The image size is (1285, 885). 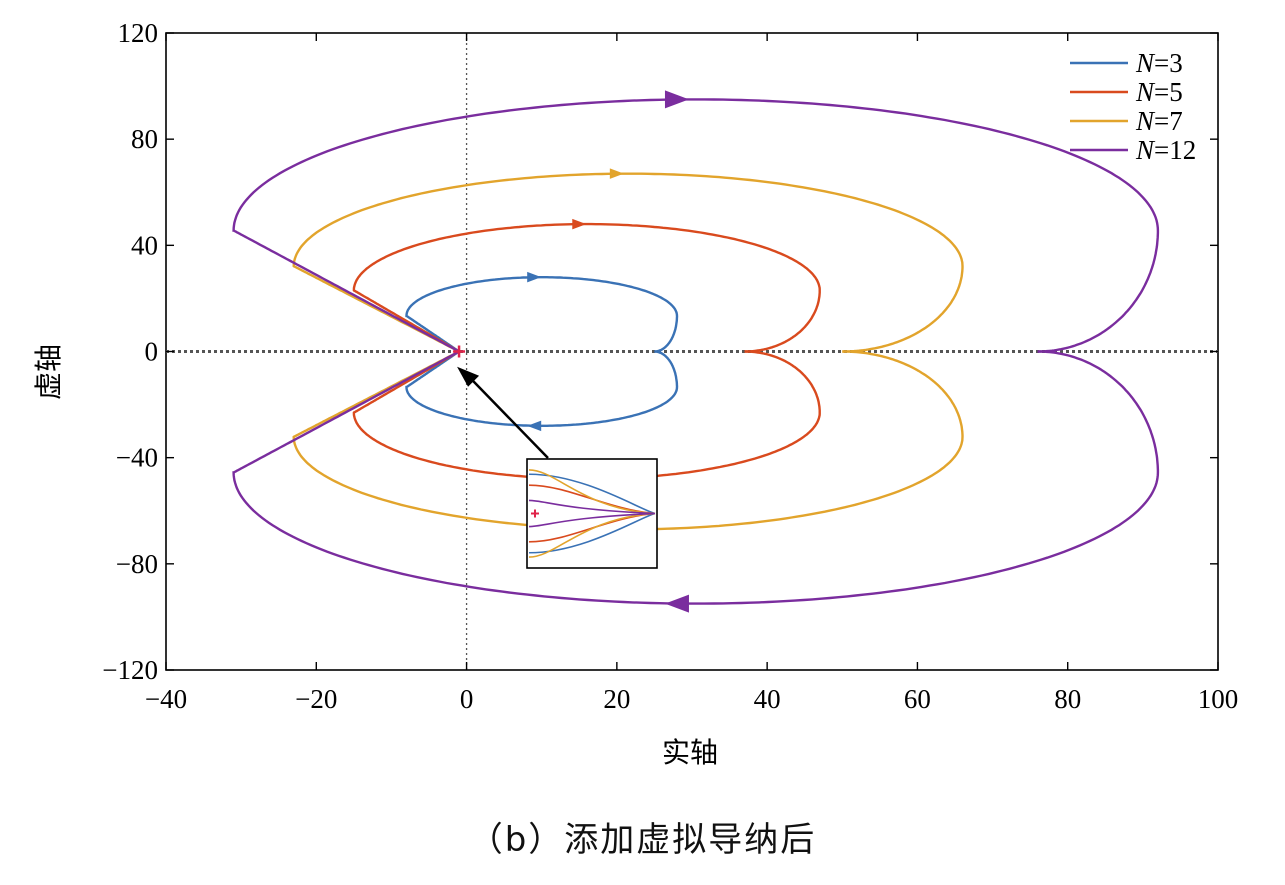 I want to click on figure-caption: （b）添加虚拟导纳后, so click(x=642, y=840).